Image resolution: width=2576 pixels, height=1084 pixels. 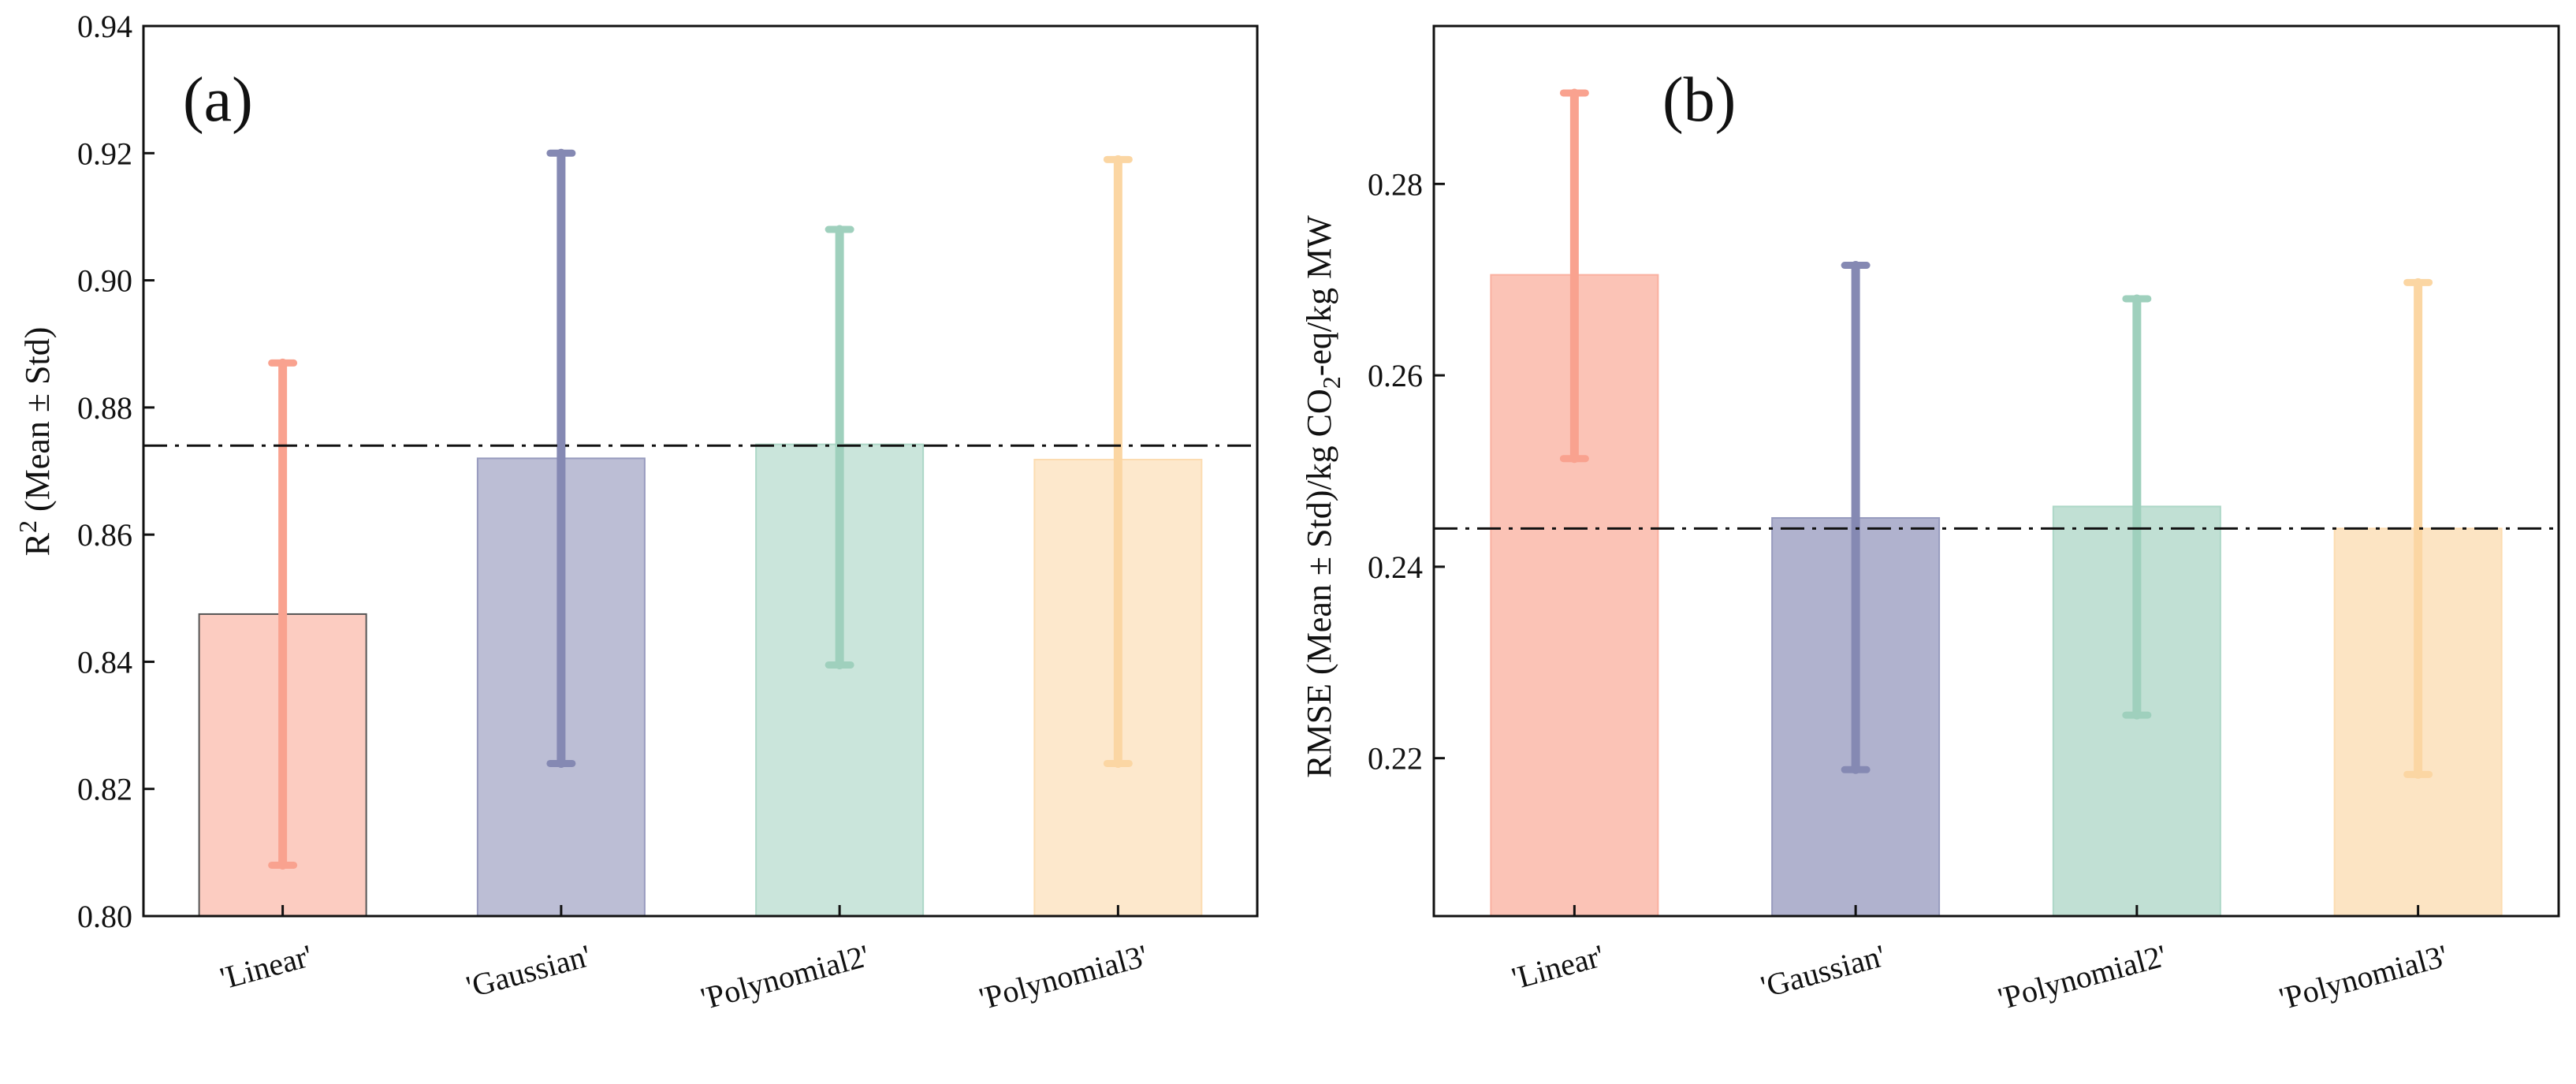 What do you see at coordinates (104, 153) in the screenshot?
I see `y-tick-label: 0.92` at bounding box center [104, 153].